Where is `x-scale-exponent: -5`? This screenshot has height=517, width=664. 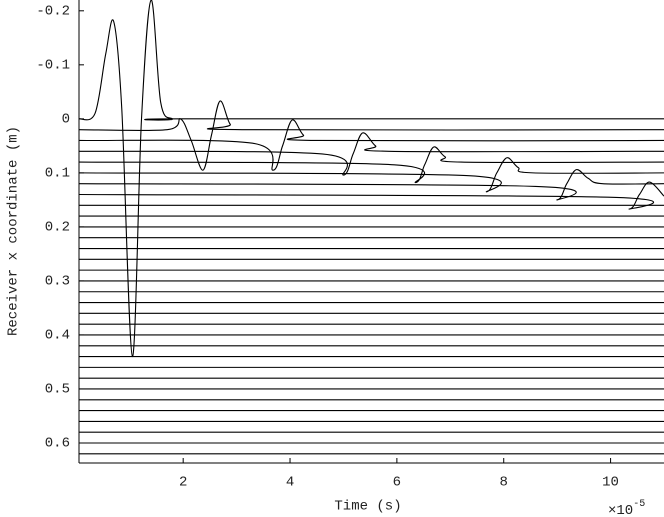 x-scale-exponent: -5 is located at coordinates (639, 504).